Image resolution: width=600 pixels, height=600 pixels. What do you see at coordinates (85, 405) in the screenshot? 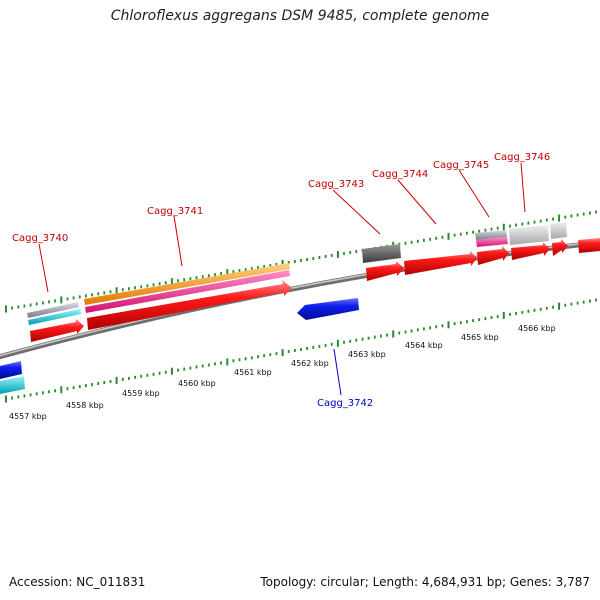
I see `kbp-label: 4558 kbp` at bounding box center [85, 405].